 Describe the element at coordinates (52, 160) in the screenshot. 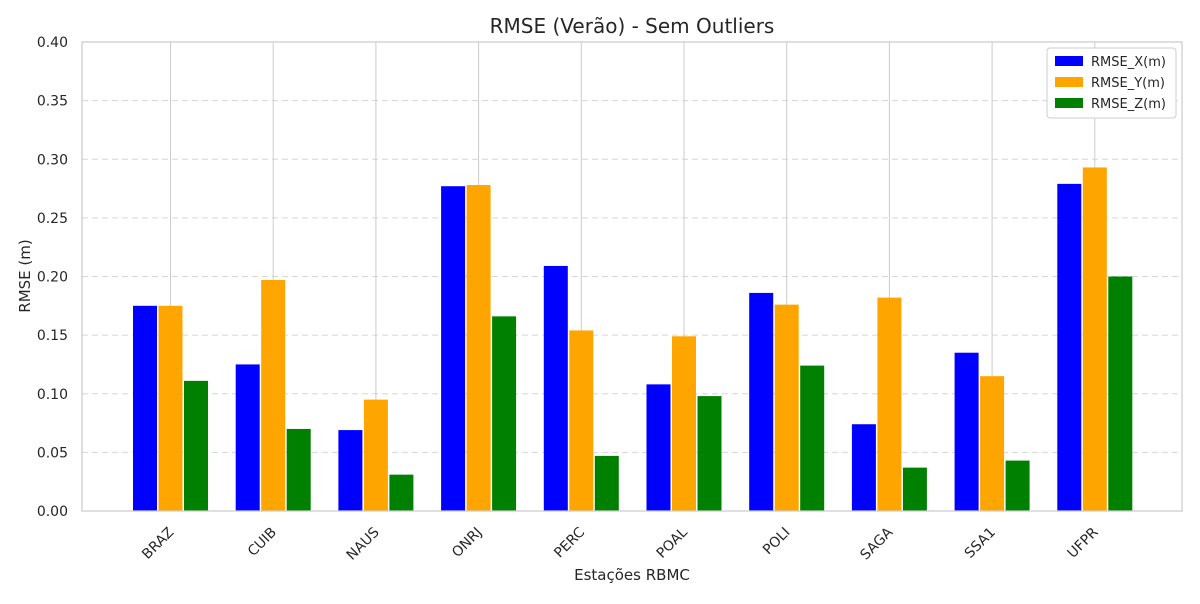

I see `y-tick-label: 0.30` at that location.